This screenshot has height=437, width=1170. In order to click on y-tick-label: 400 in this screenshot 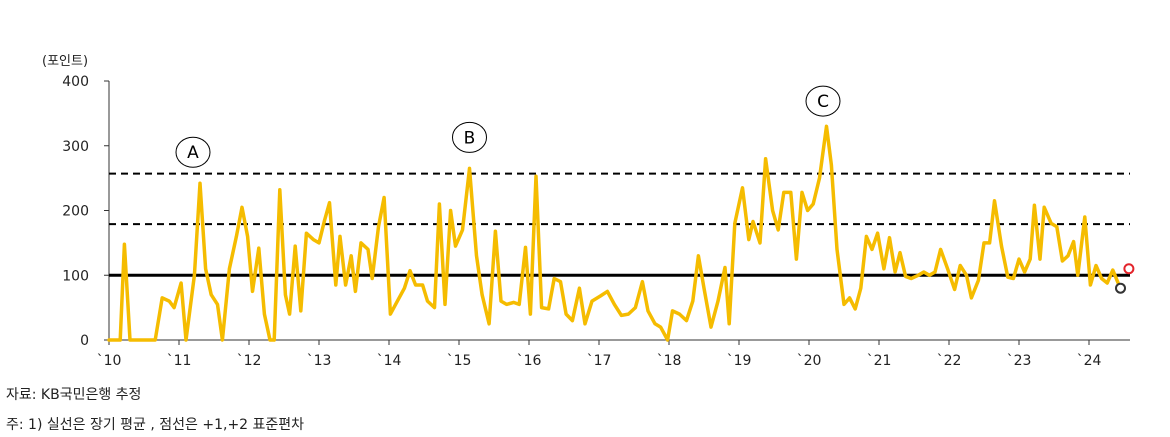, I will do `click(75, 82)`.